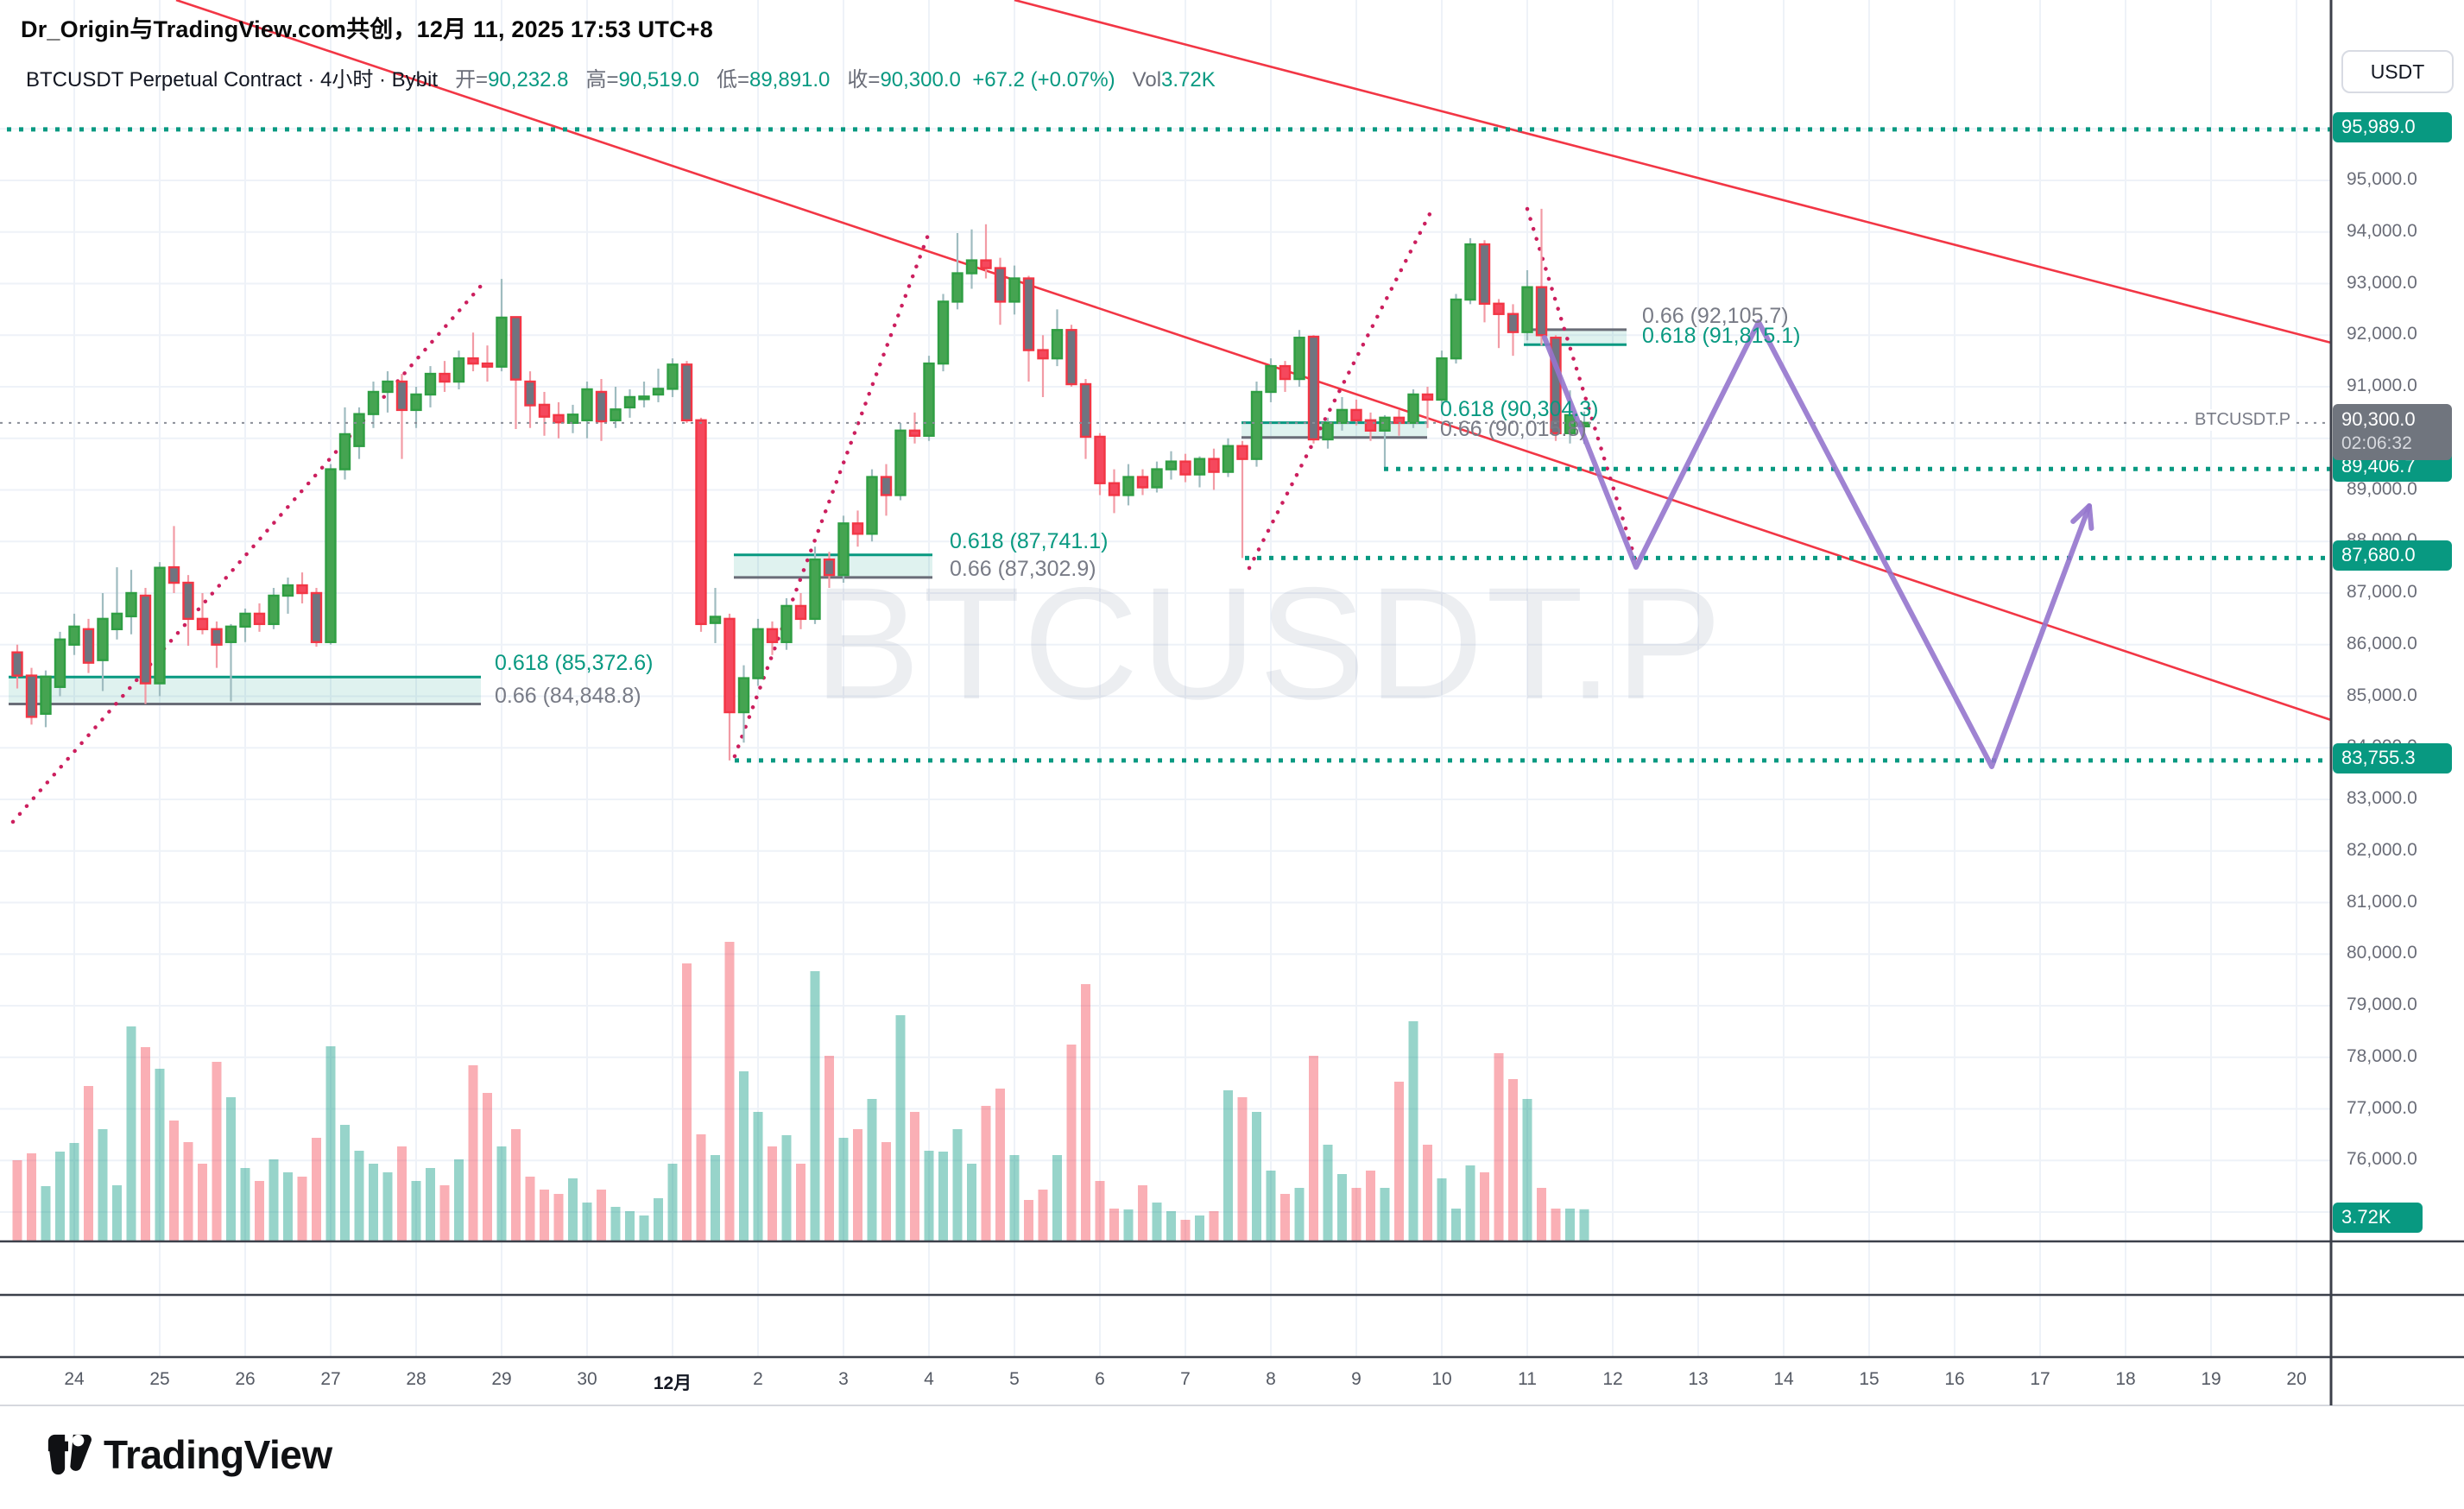 The width and height of the screenshot is (2464, 1509). What do you see at coordinates (574, 663) in the screenshot?
I see `fib-85372-label: 0.618 (85,372.6)` at bounding box center [574, 663].